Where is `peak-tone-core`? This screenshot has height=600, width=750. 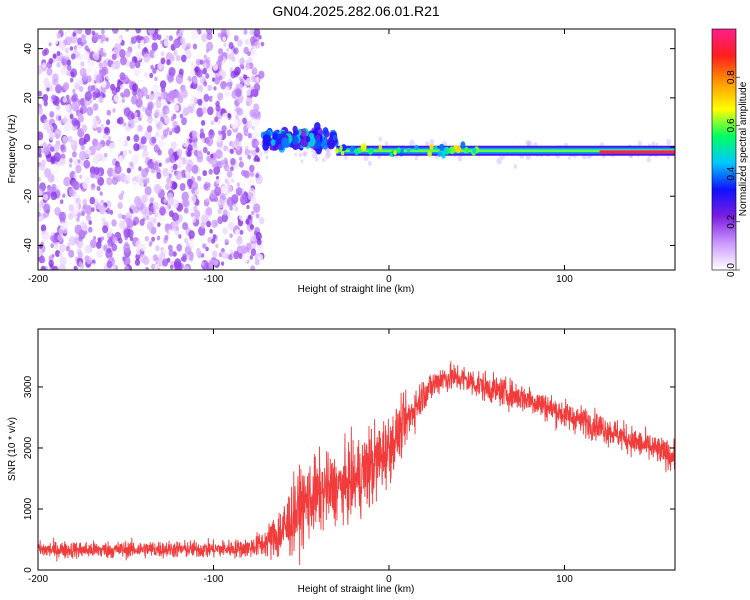 peak-tone-core is located at coordinates (637, 152).